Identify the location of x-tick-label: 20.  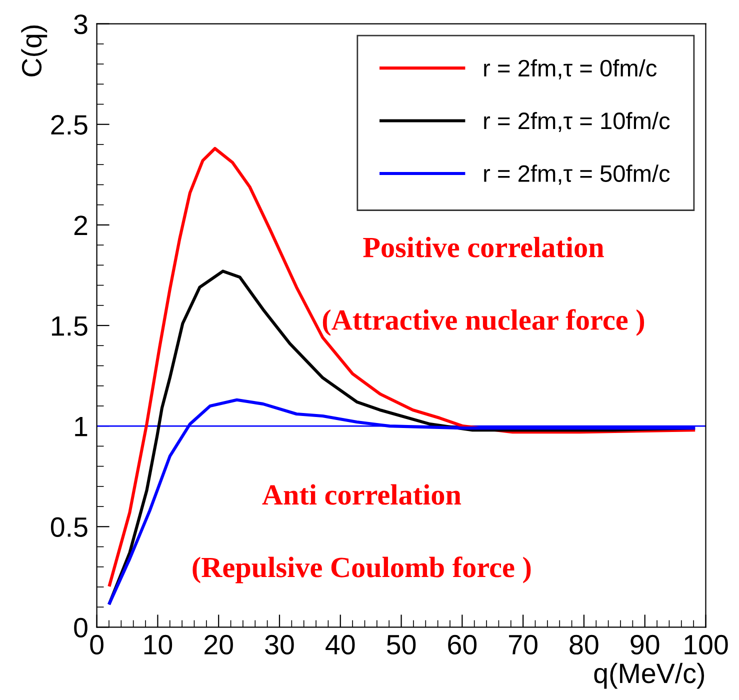
(218, 644).